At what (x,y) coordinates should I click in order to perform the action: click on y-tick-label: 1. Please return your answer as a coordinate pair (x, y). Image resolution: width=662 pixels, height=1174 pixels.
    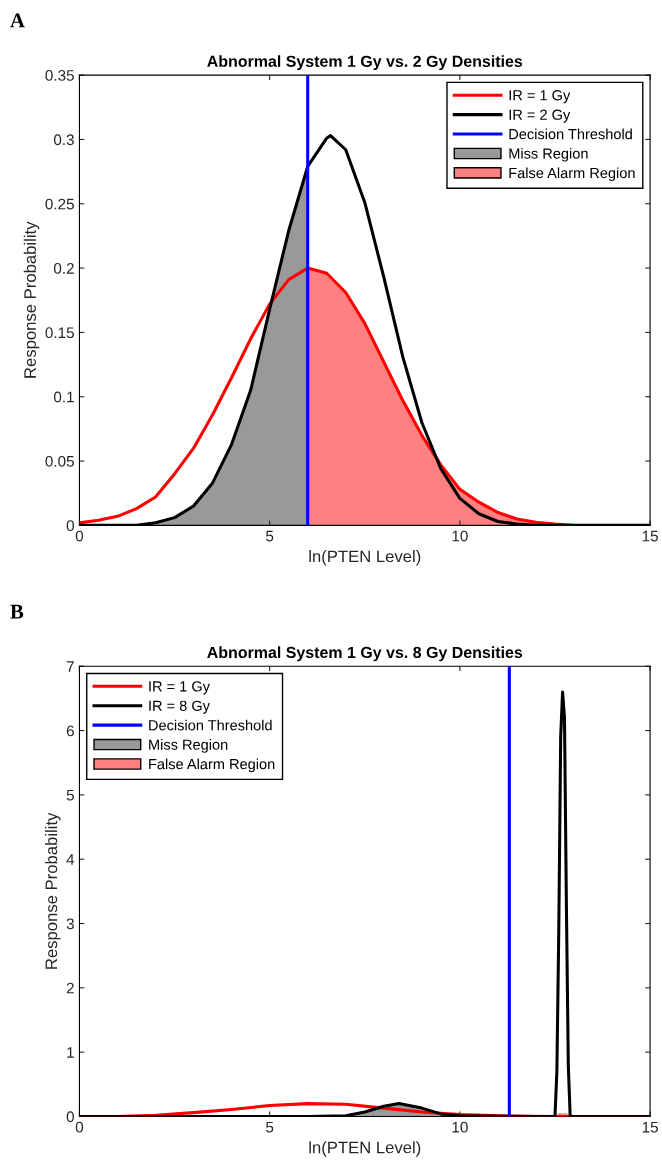
    Looking at the image, I should click on (70, 1052).